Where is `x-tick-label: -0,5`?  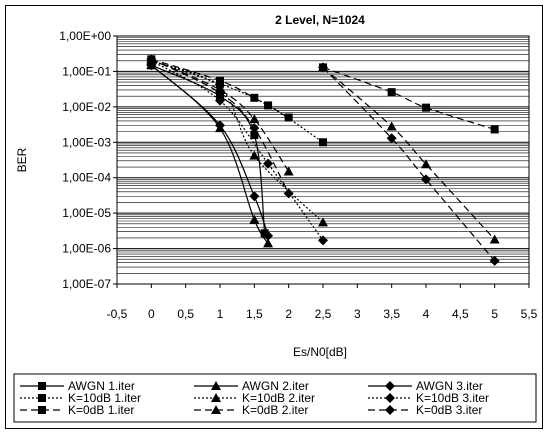
x-tick-label: -0,5 is located at coordinates (117, 314).